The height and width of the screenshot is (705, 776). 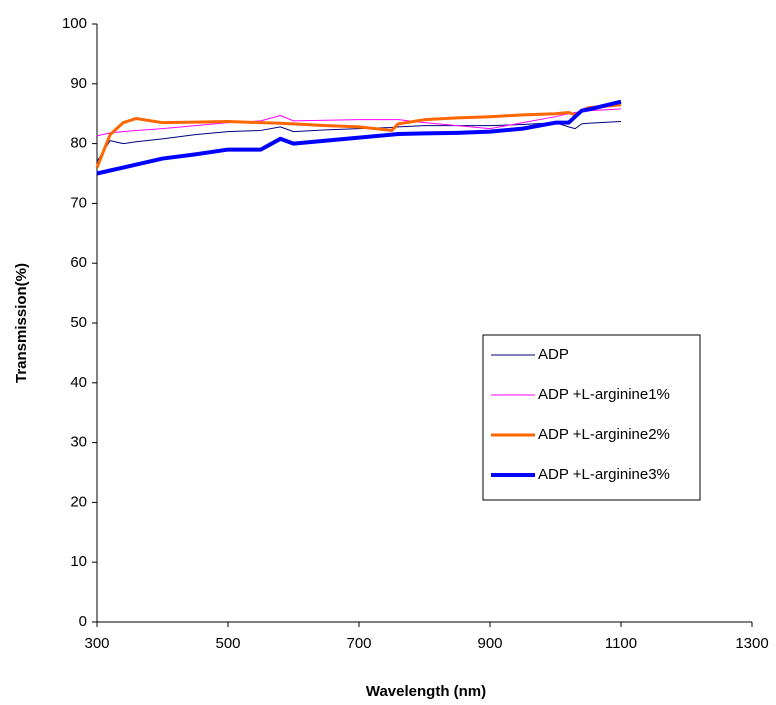 I want to click on legend-label: ADP +L-arginine1%, so click(x=604, y=394).